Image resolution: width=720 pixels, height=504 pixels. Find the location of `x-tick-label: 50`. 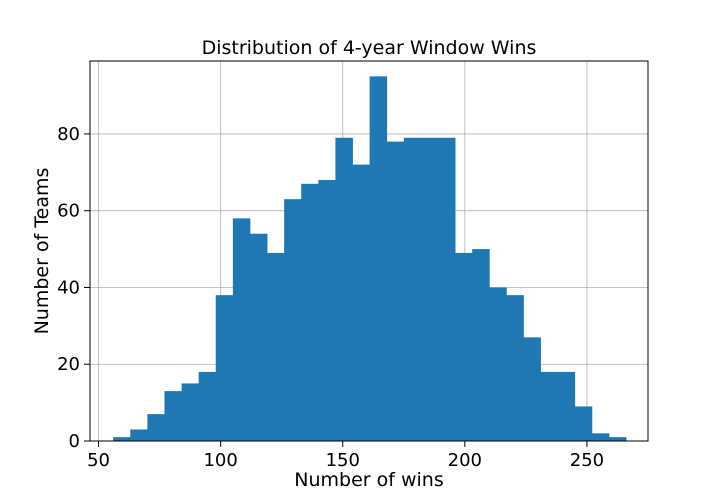

x-tick-label: 50 is located at coordinates (98, 460).